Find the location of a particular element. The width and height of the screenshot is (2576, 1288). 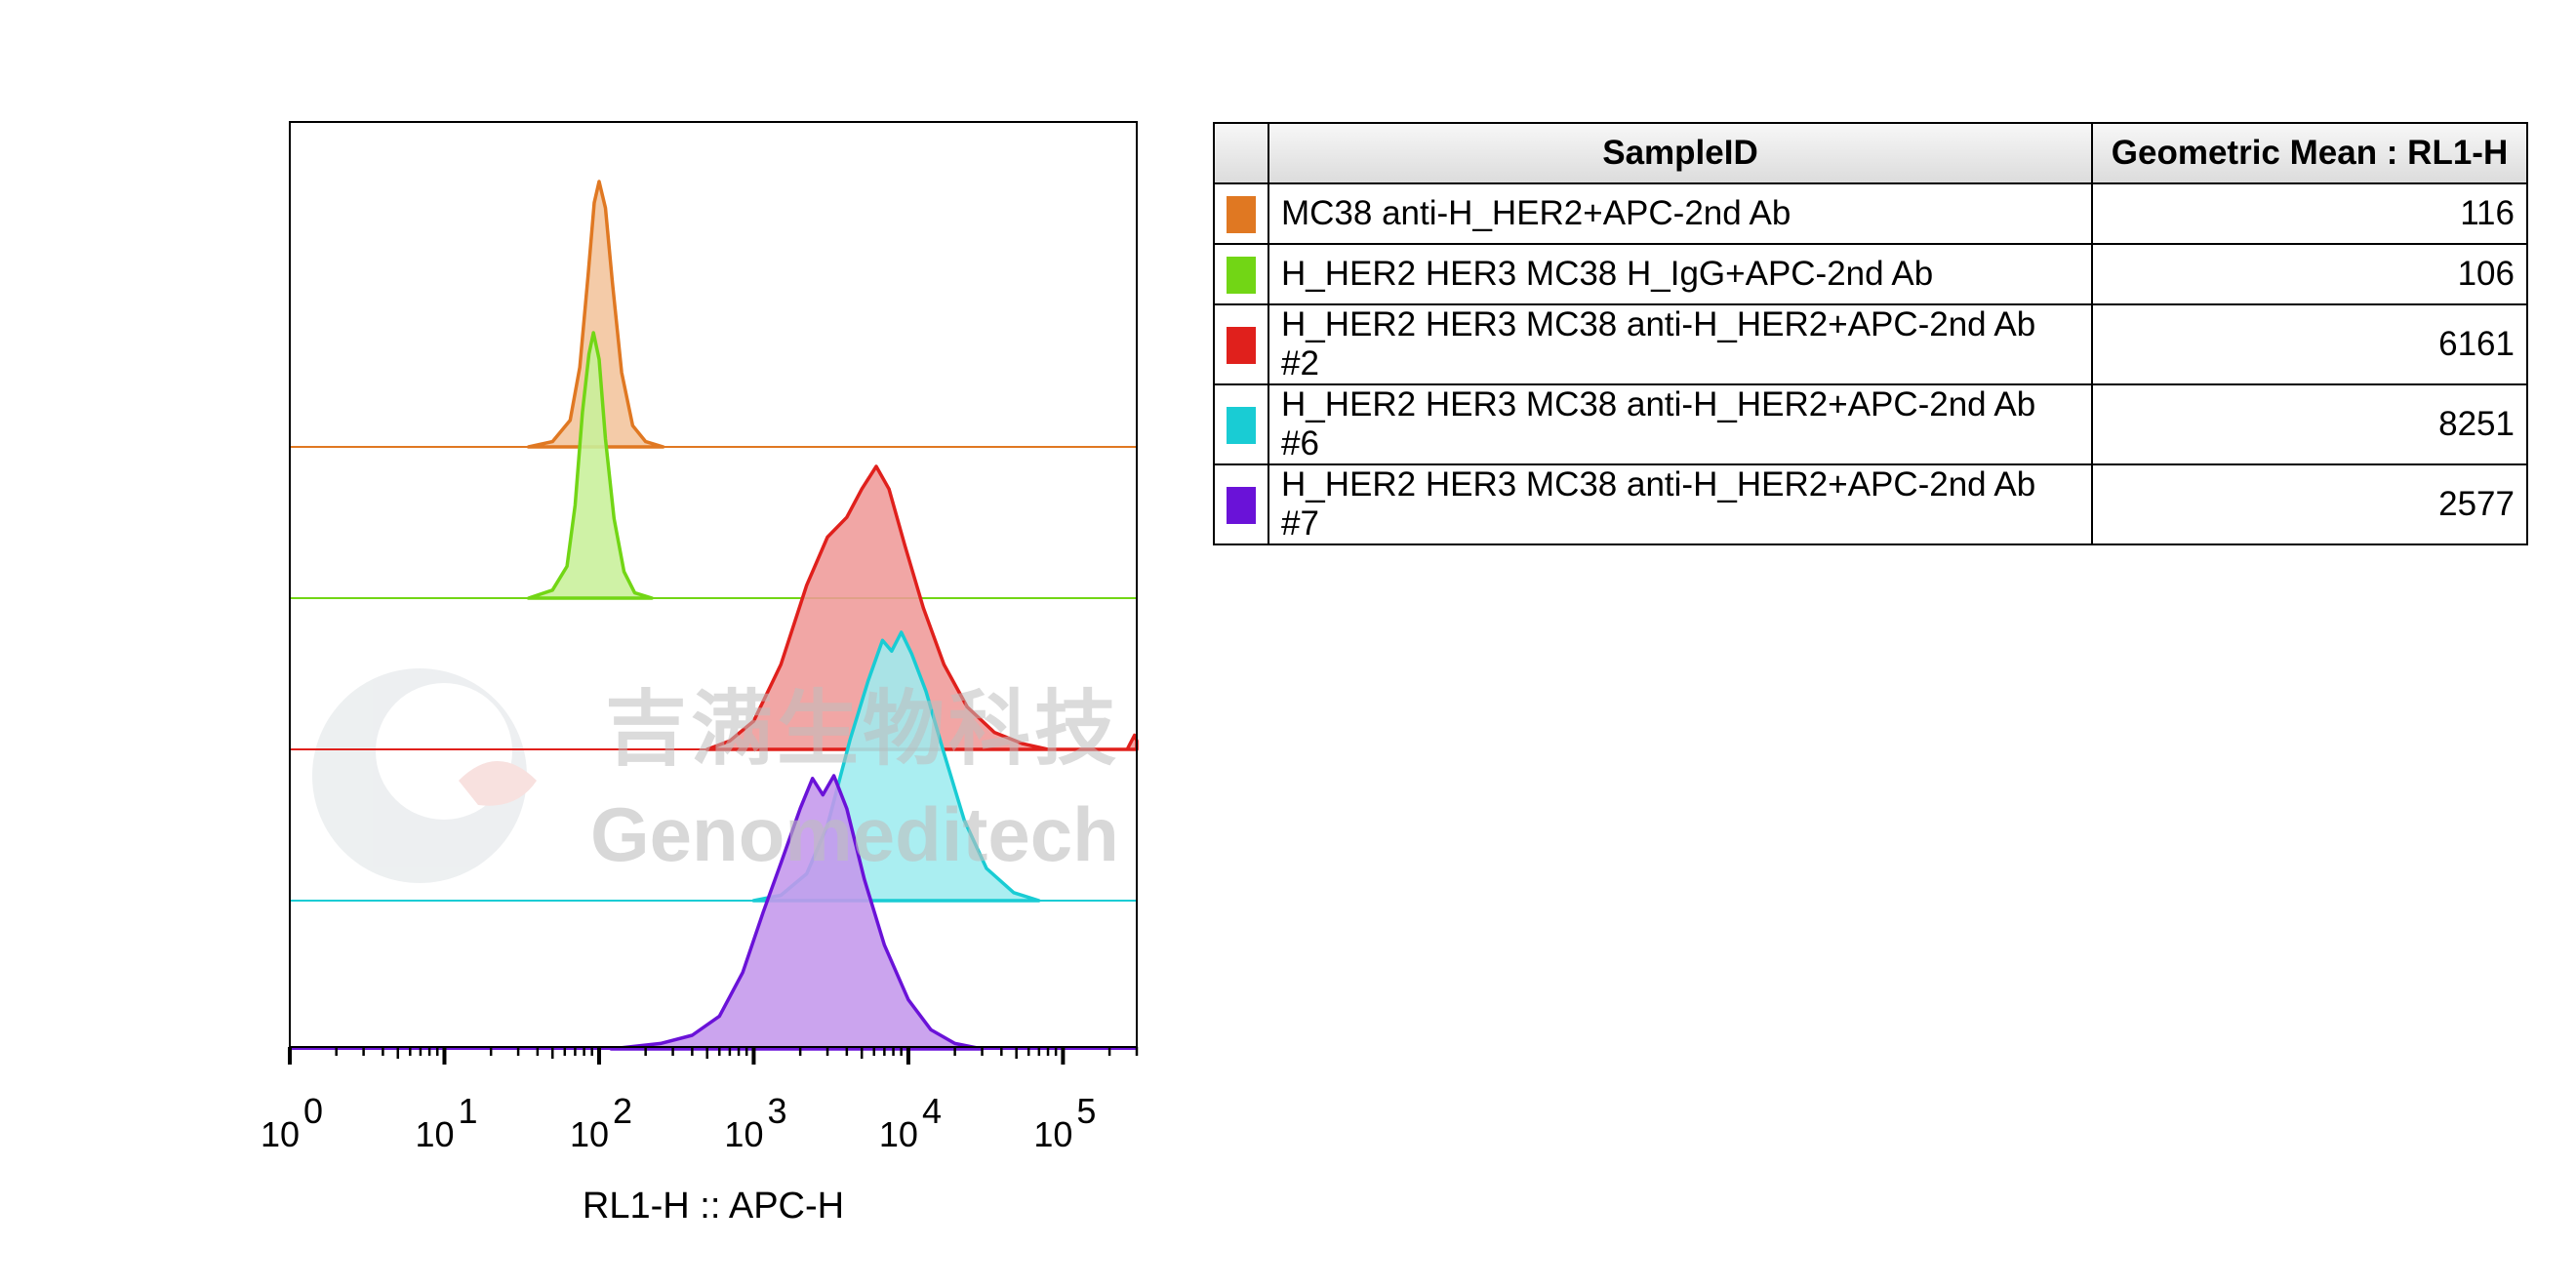

x-axis: 10⁰ 10¹ 10² 10³ 10⁴ 10⁵ is located at coordinates (700, 1100).